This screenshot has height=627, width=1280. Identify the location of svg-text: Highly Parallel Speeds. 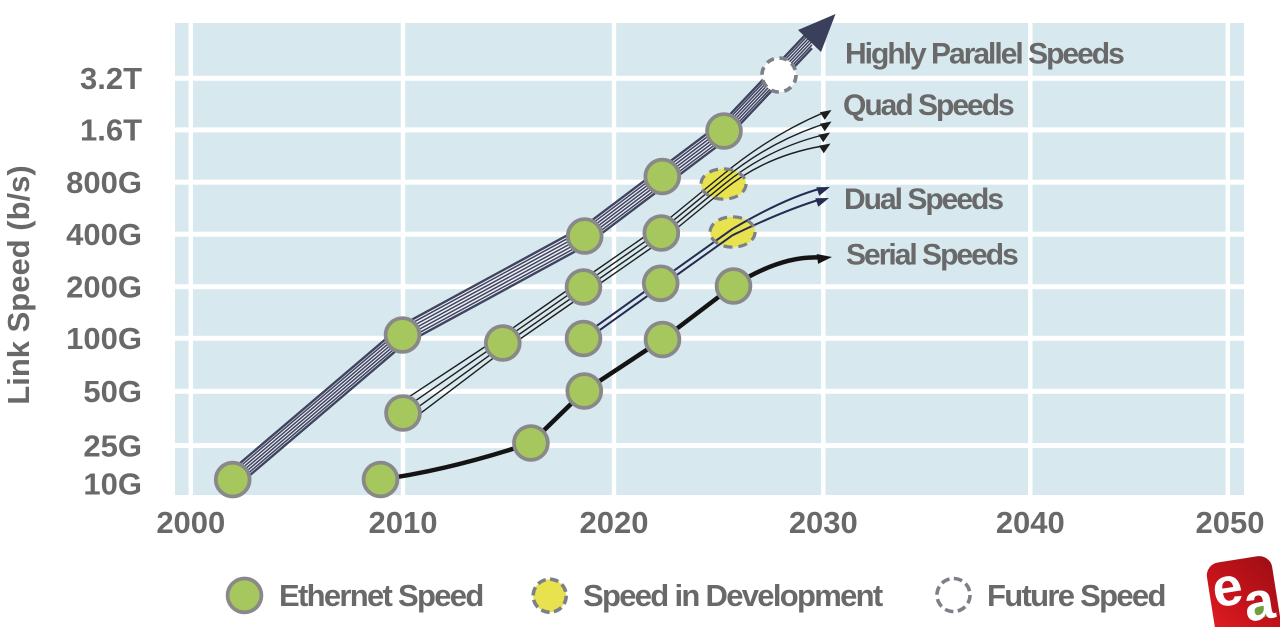
(984, 54).